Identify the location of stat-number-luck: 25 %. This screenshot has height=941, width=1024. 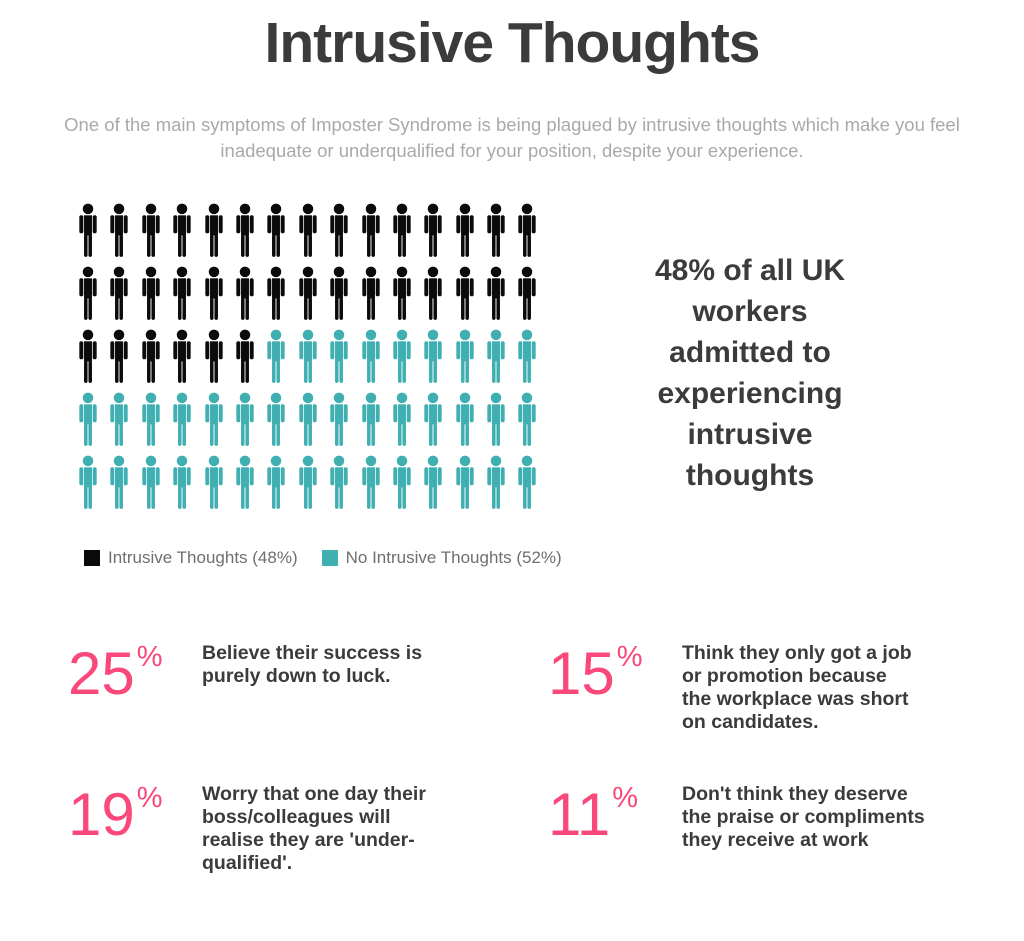
(127, 673).